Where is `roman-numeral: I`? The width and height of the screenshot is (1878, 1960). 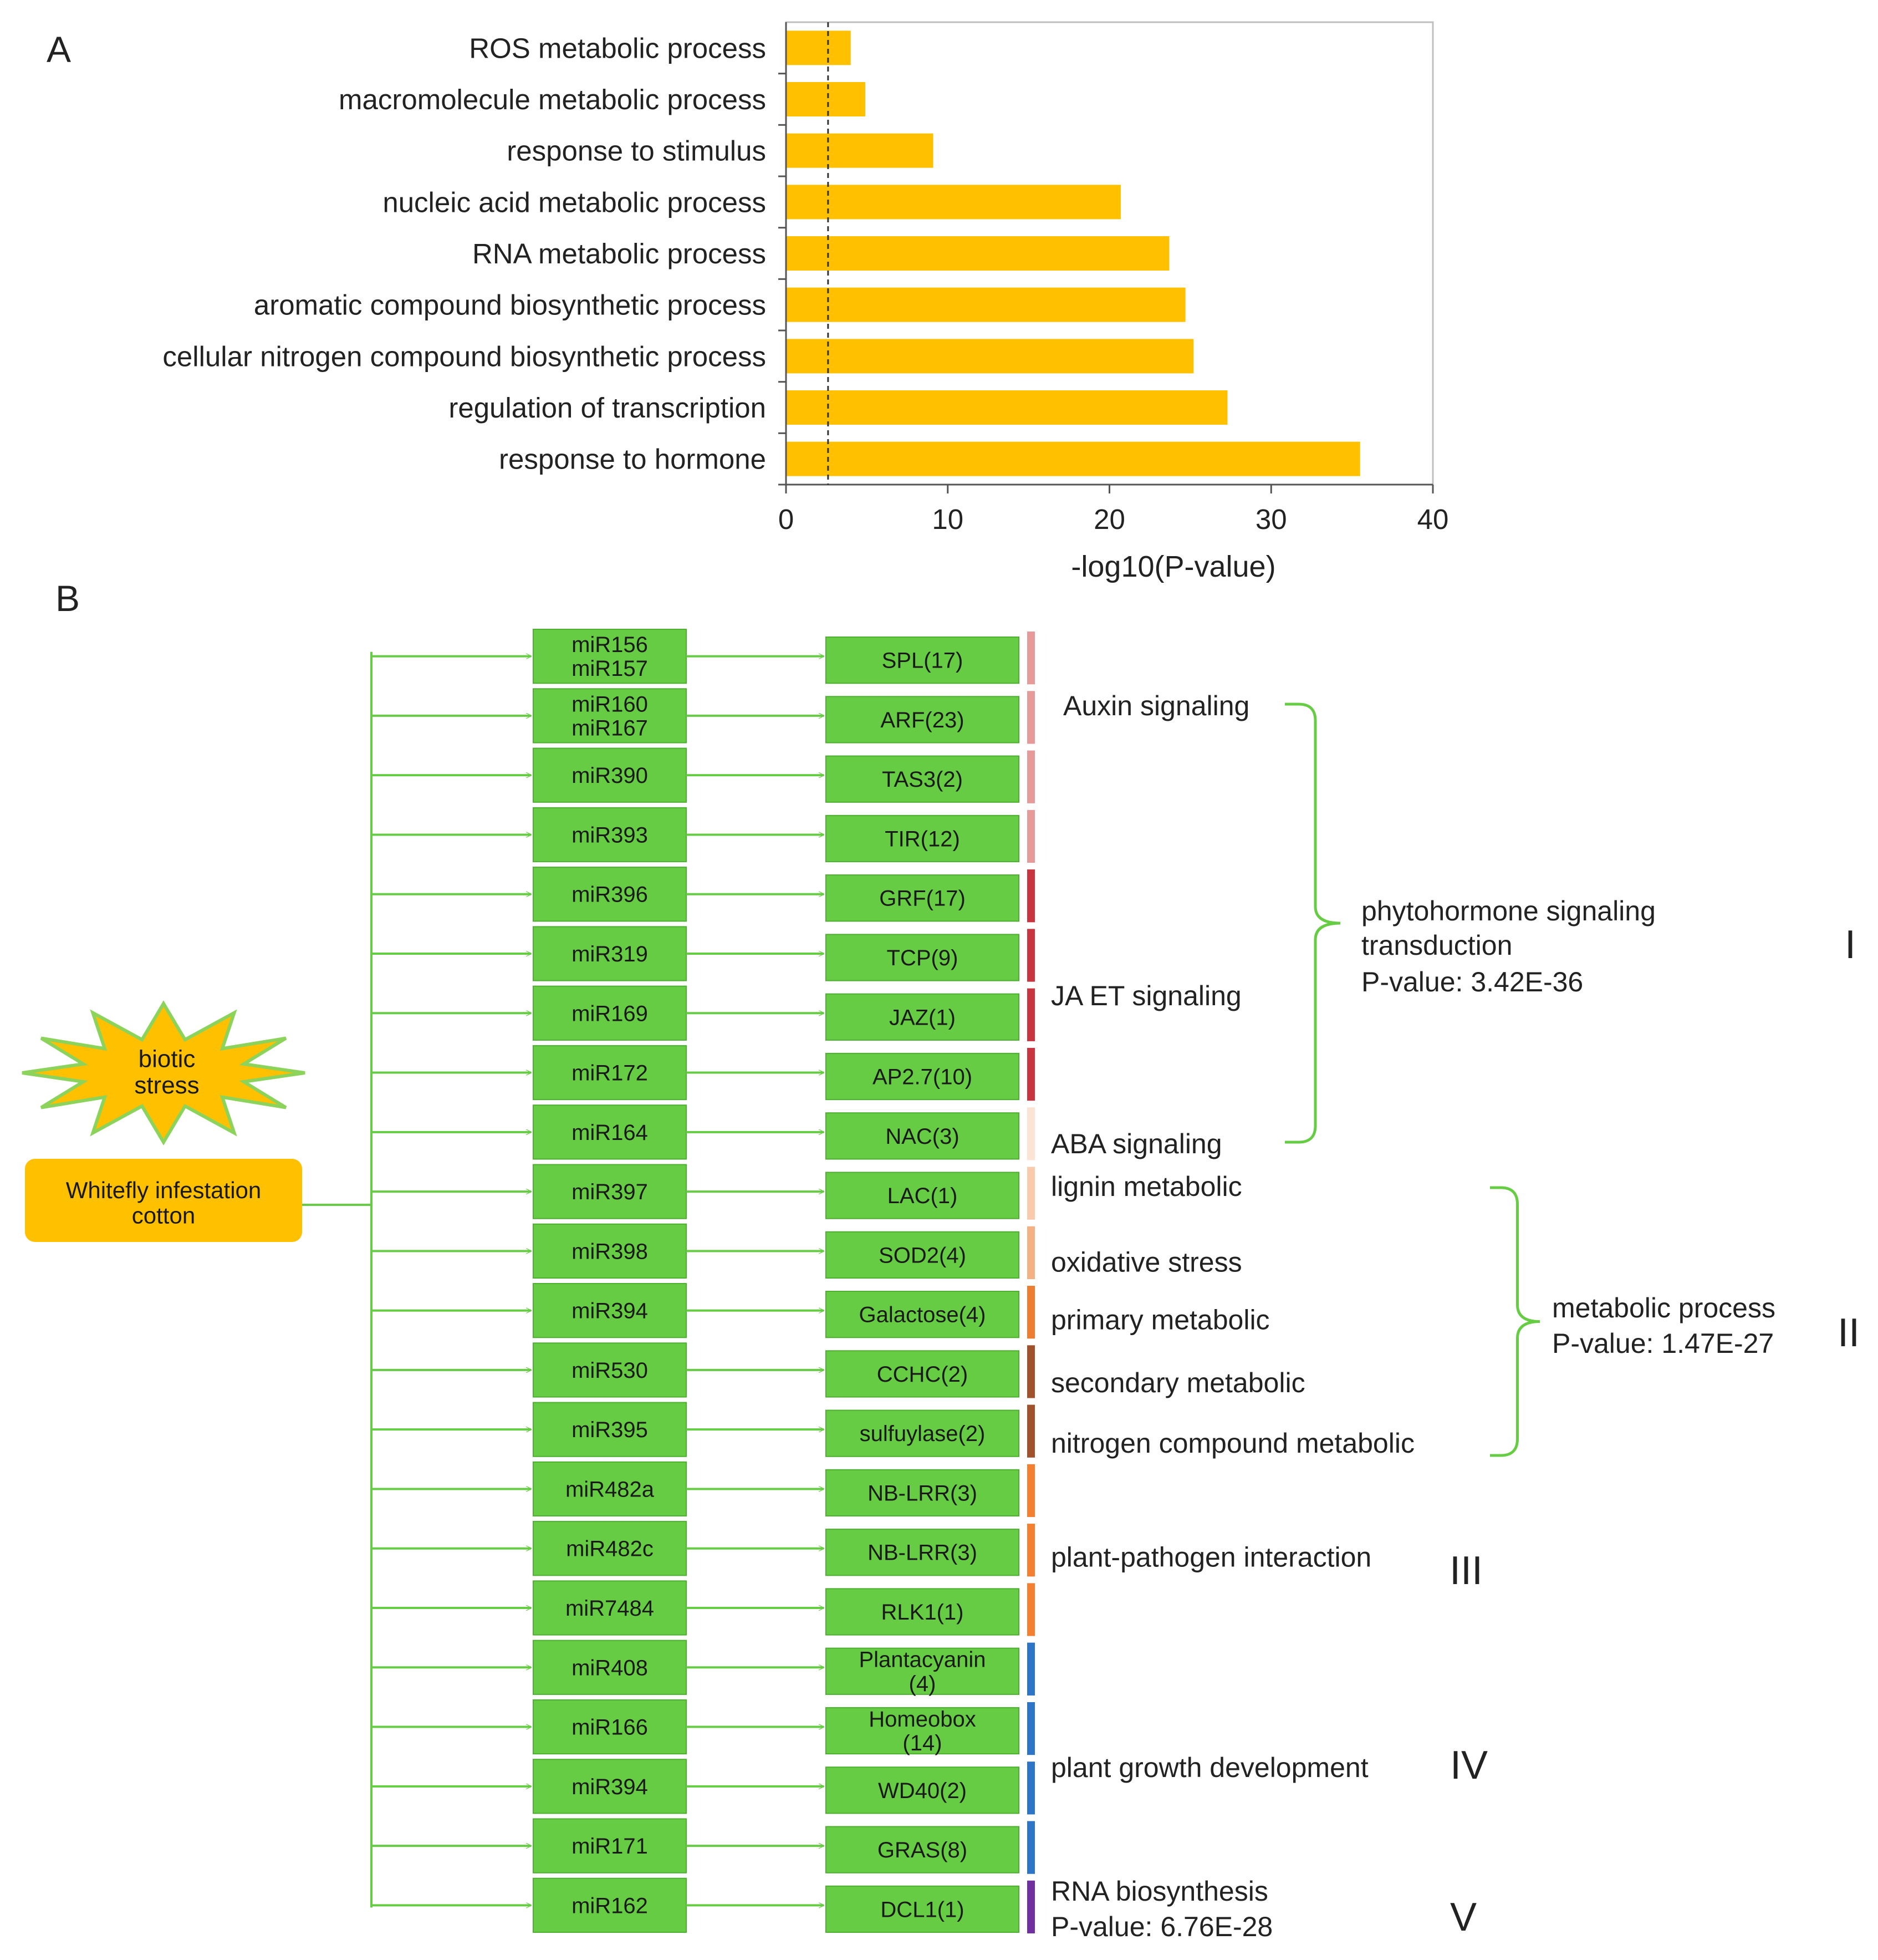 roman-numeral: I is located at coordinates (1850, 945).